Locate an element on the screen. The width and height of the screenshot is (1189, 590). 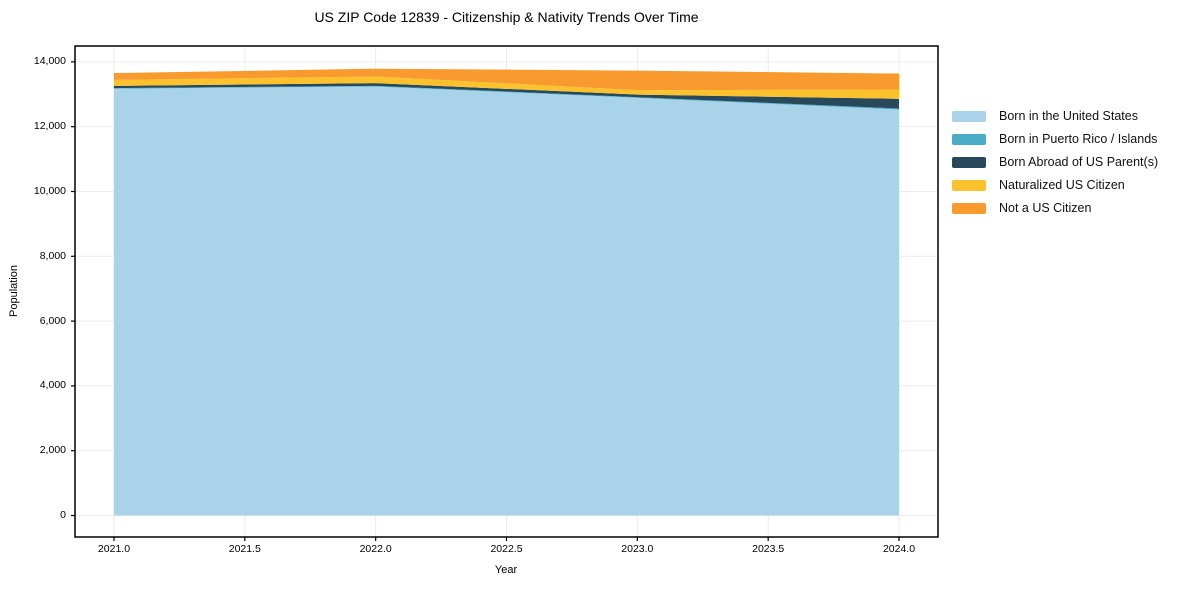
legend-label: Not a US Citizen is located at coordinates (1045, 208).